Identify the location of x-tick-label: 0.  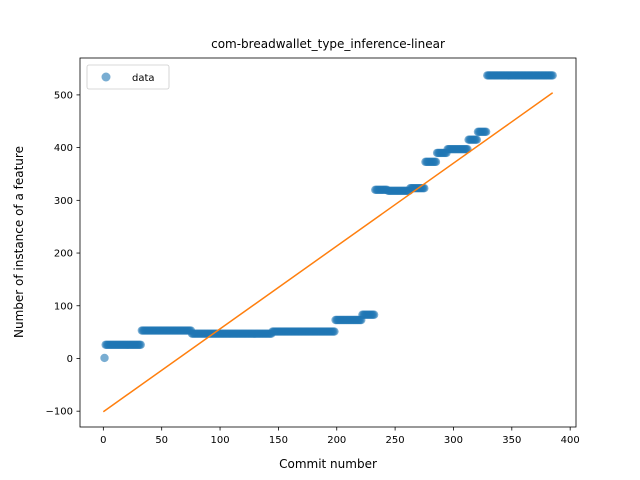
(103, 440).